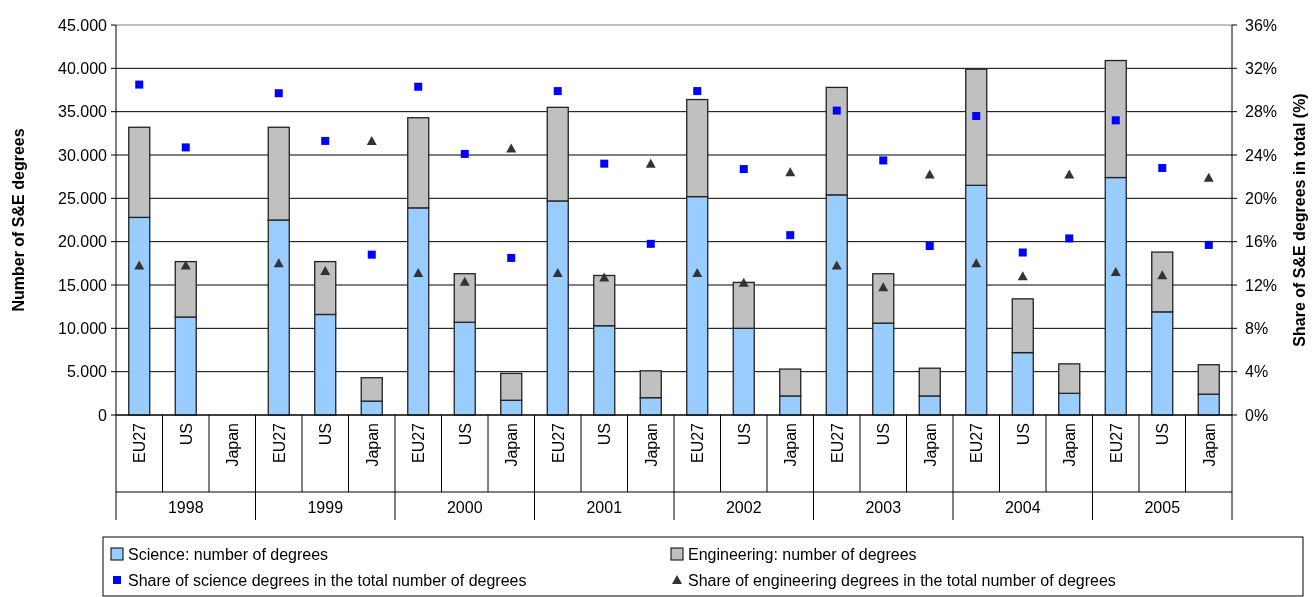 The image size is (1313, 597). I want to click on text: 2003, so click(883, 507).